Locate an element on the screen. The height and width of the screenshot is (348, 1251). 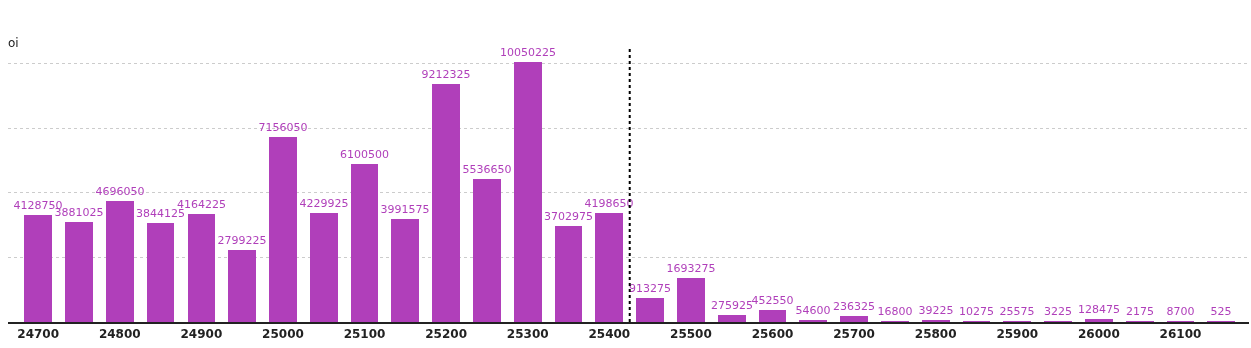
data-label: 9212325 is located at coordinates (446, 74).